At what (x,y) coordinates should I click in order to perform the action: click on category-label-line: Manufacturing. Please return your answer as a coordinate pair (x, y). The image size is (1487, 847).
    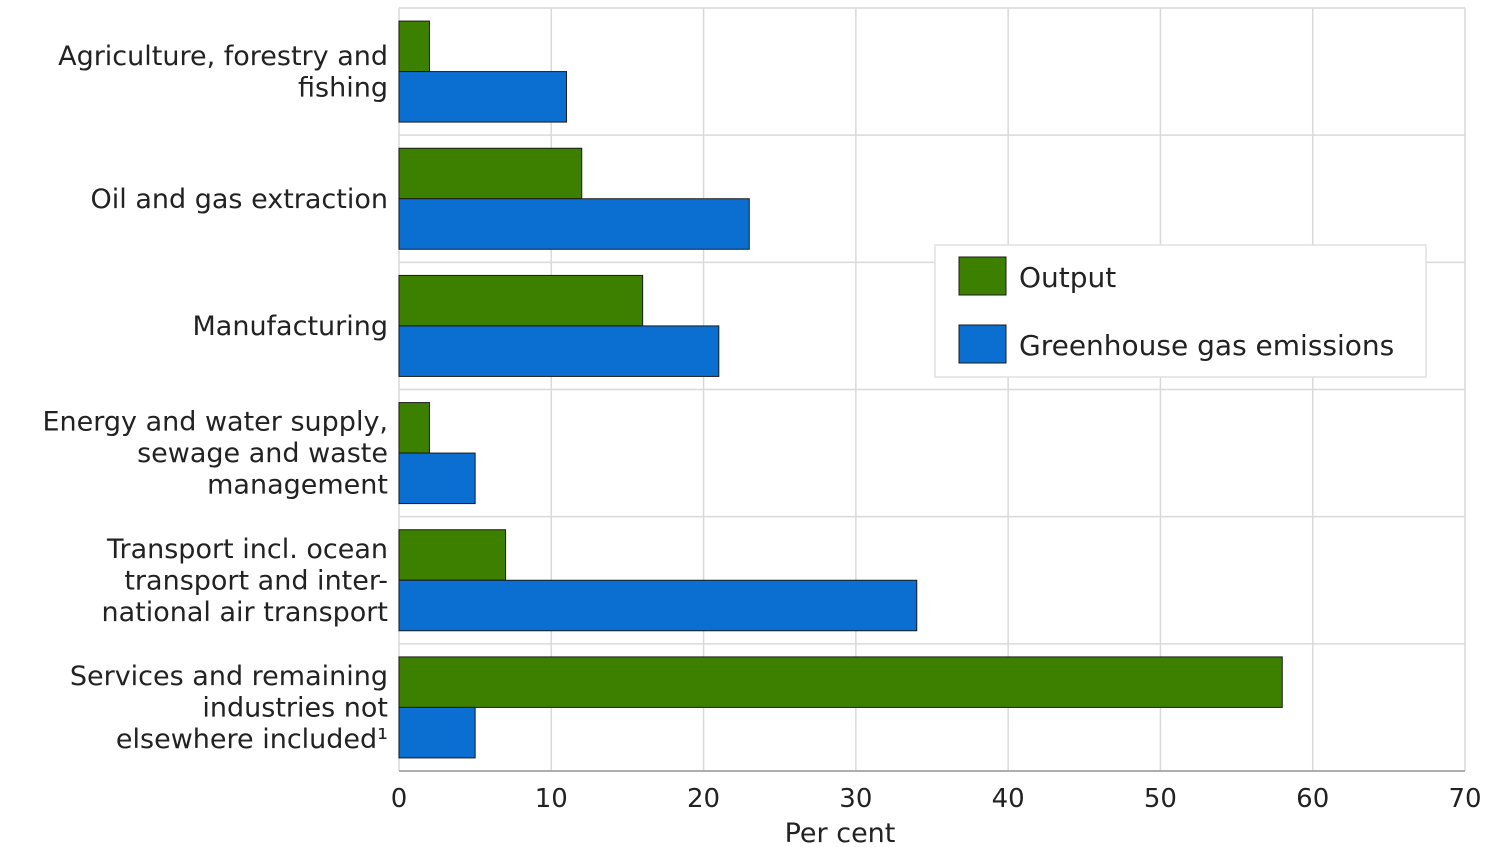
    Looking at the image, I should click on (290, 326).